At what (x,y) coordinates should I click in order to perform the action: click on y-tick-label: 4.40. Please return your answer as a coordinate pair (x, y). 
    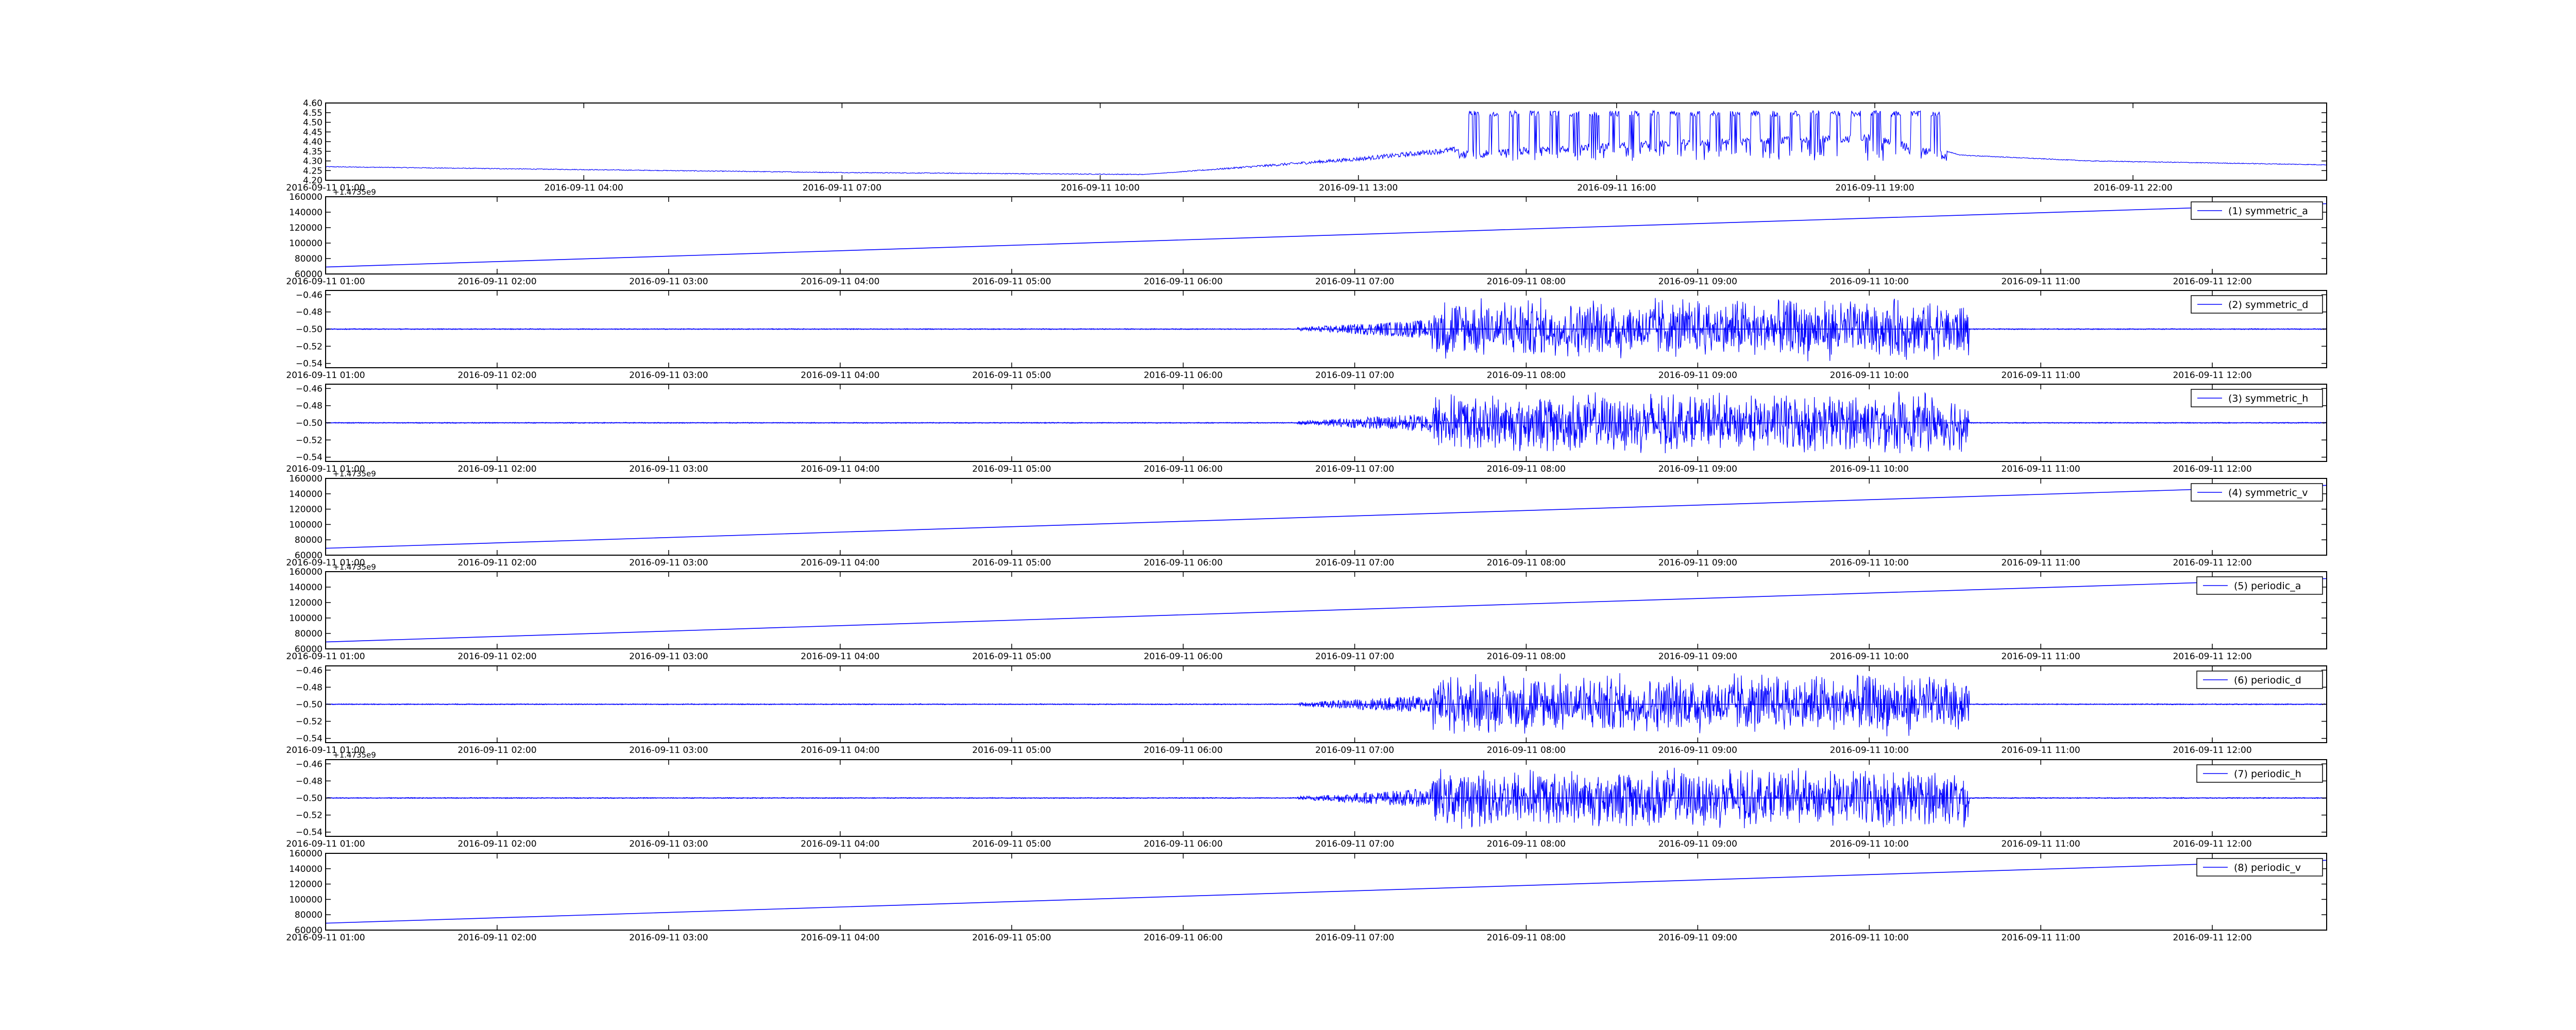
    Looking at the image, I should click on (313, 142).